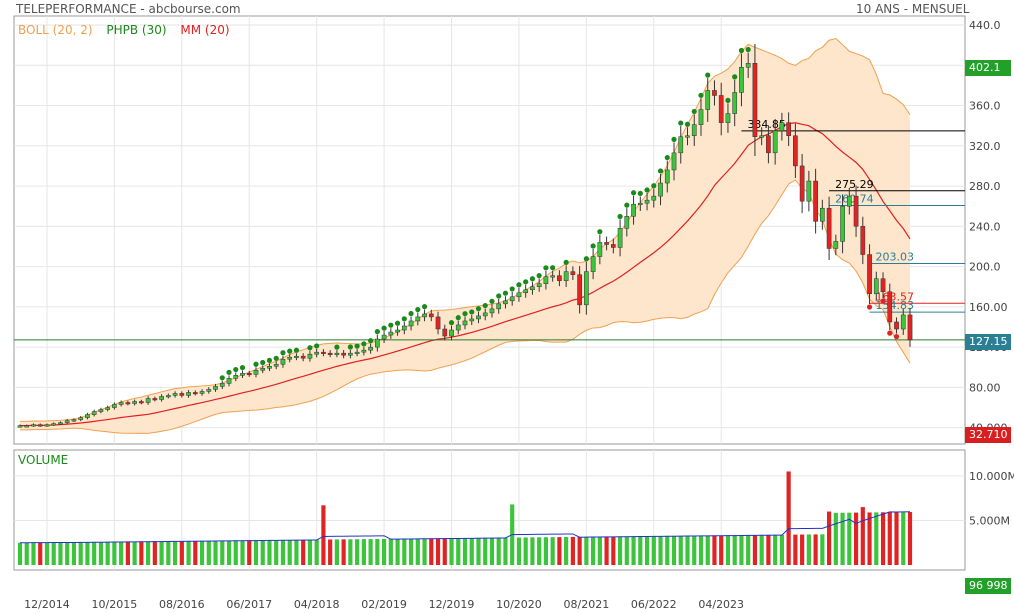 Image resolution: width=1014 pixels, height=614 pixels. What do you see at coordinates (988, 435) in the screenshot?
I see `last-low-tag: 32.710` at bounding box center [988, 435].